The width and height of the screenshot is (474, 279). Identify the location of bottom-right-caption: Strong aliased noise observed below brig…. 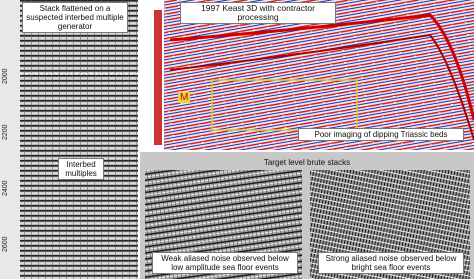
(391, 263).